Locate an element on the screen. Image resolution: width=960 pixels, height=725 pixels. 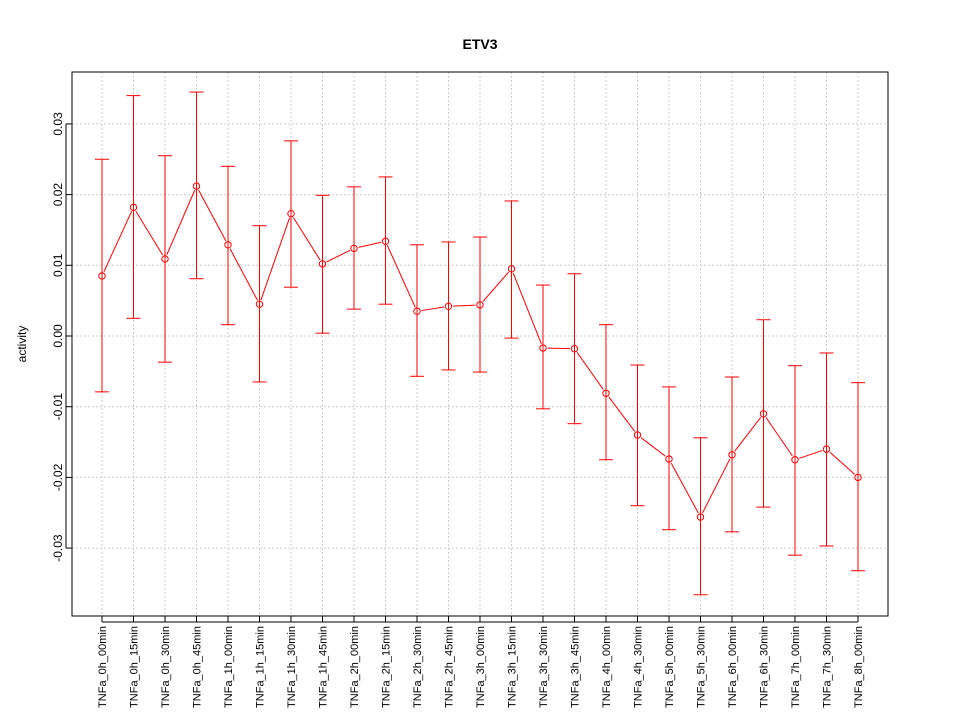
y-tick-label: -0.01 is located at coordinates (58, 407).